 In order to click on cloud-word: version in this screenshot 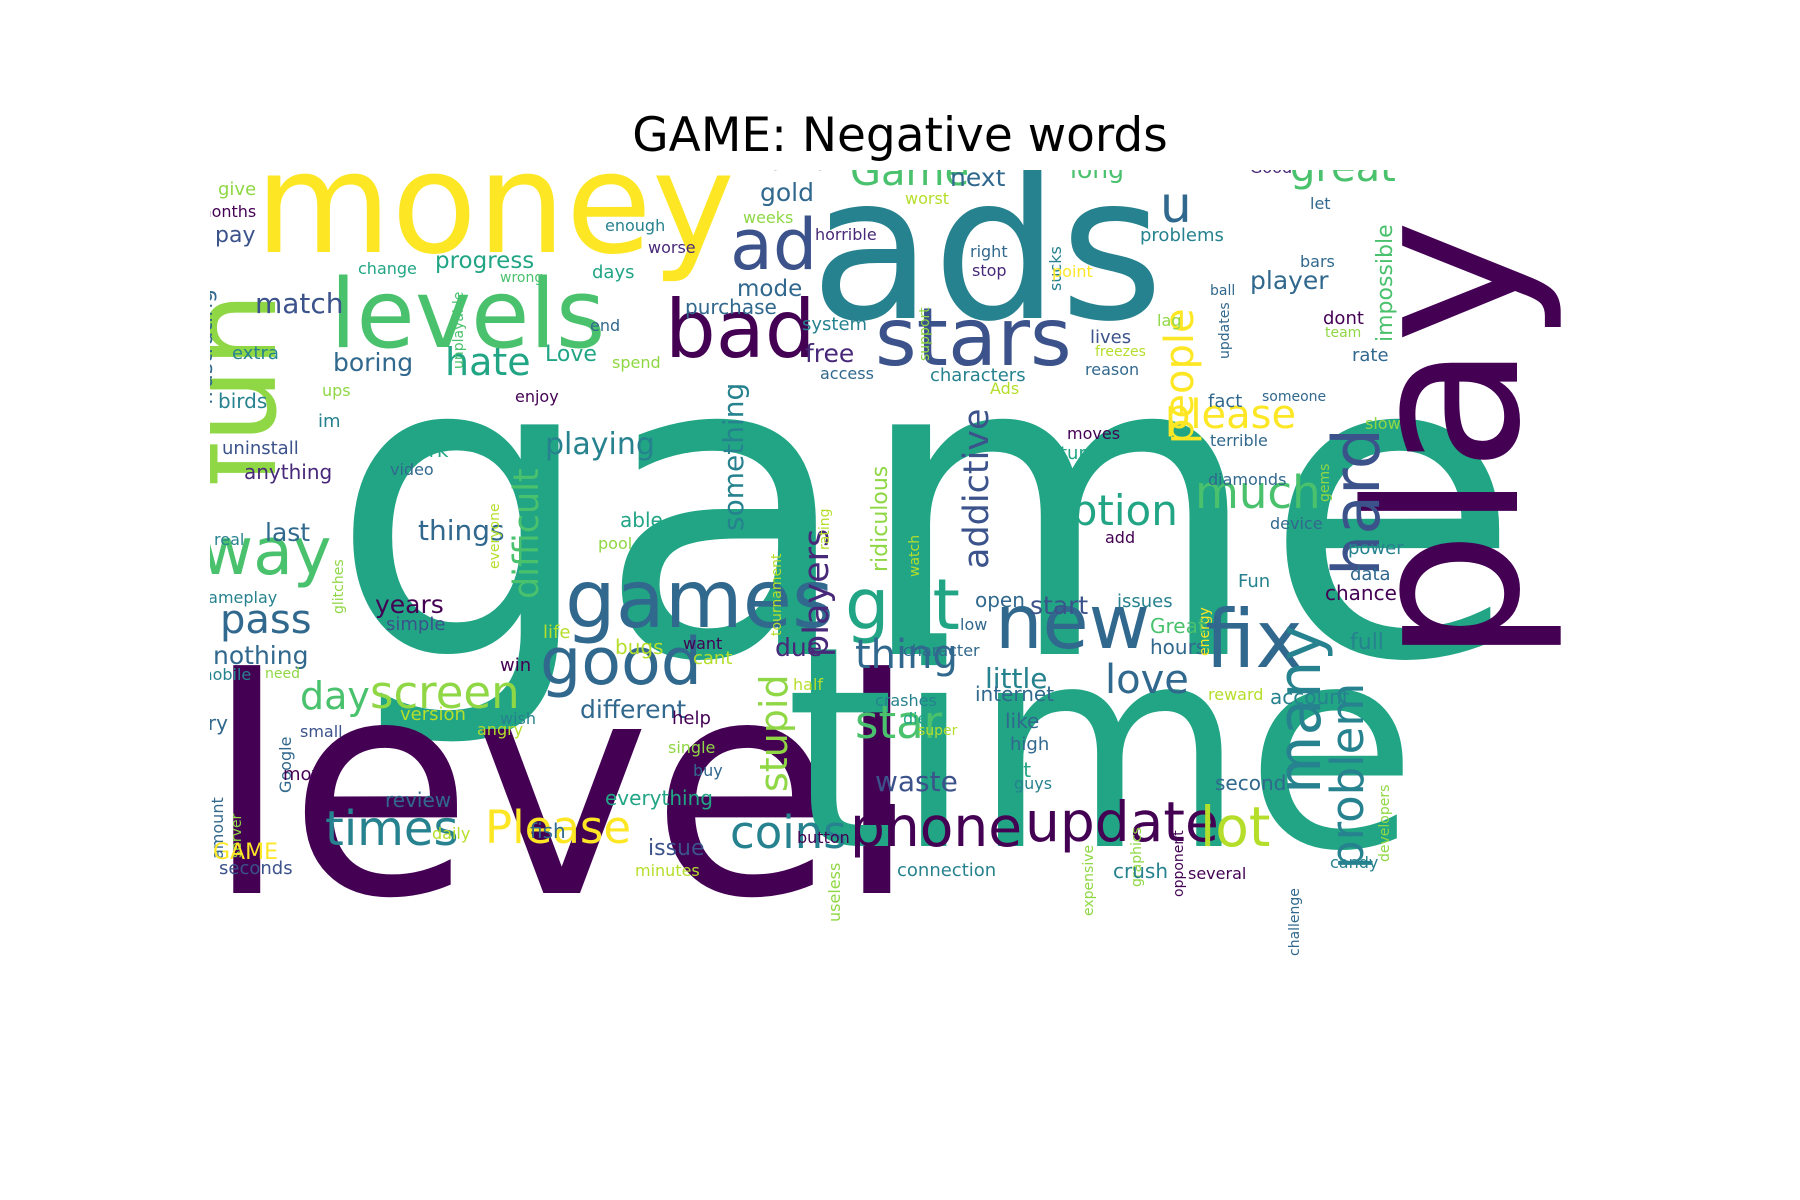, I will do `click(433, 714)`.